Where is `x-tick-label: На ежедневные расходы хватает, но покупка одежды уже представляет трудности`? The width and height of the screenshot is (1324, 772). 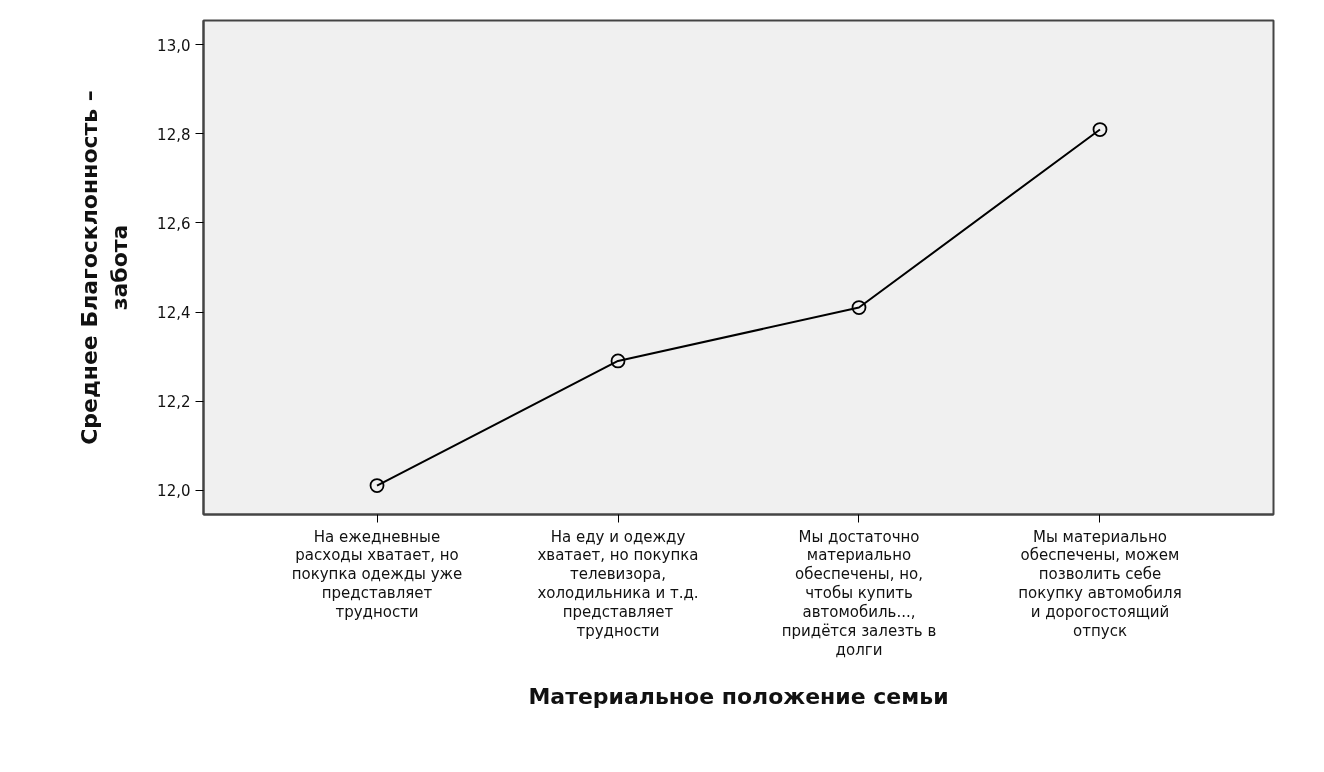
x-tick-label: На ежедневные расходы хватает, но покупка одежды уже представляет трудности is located at coordinates (377, 574).